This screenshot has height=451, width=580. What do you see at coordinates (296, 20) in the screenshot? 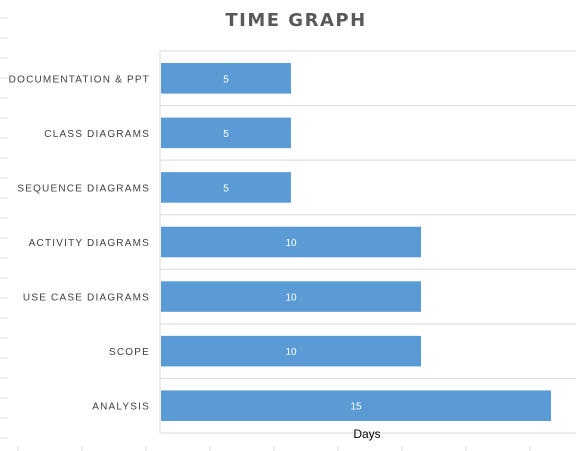
I see `chart-title: TIME GRAPH` at bounding box center [296, 20].